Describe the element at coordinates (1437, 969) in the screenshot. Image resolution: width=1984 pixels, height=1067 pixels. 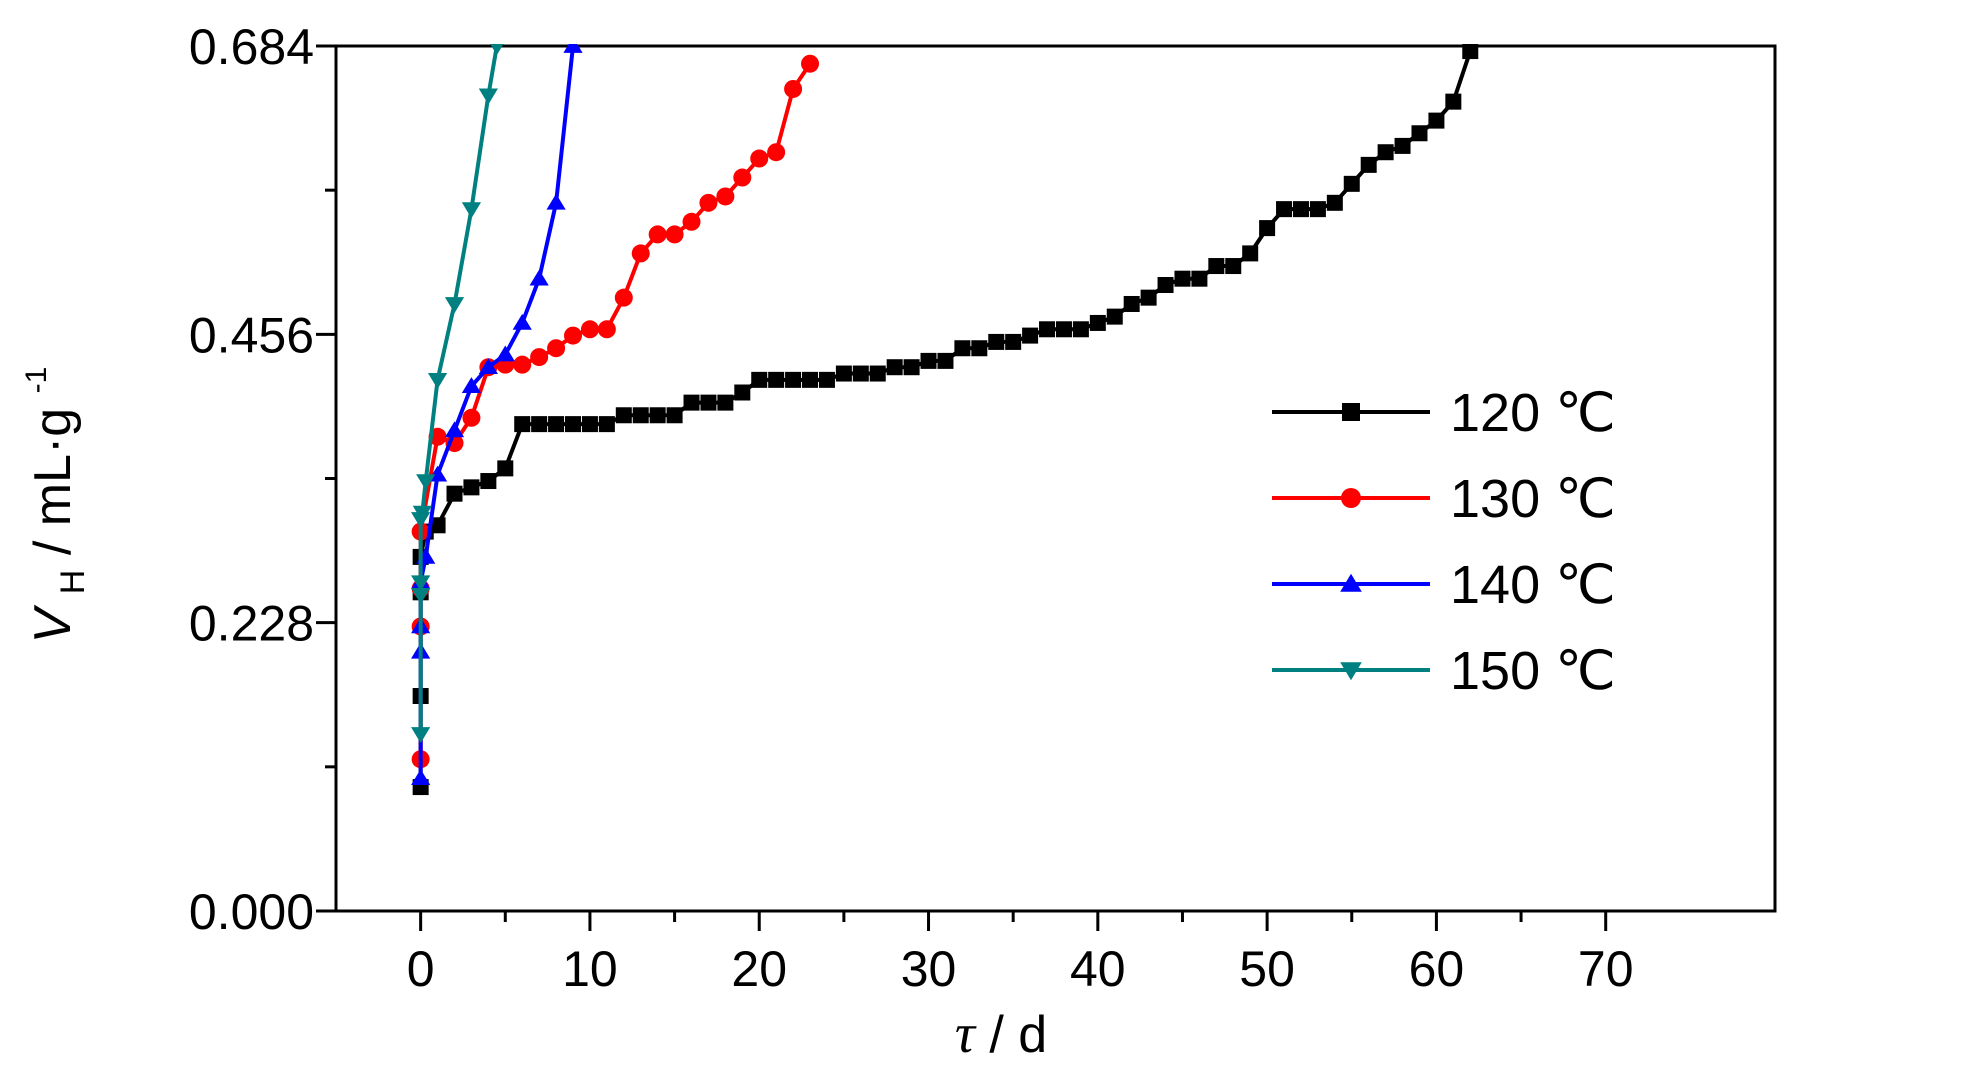
I see `x-tick-label: 60` at that location.